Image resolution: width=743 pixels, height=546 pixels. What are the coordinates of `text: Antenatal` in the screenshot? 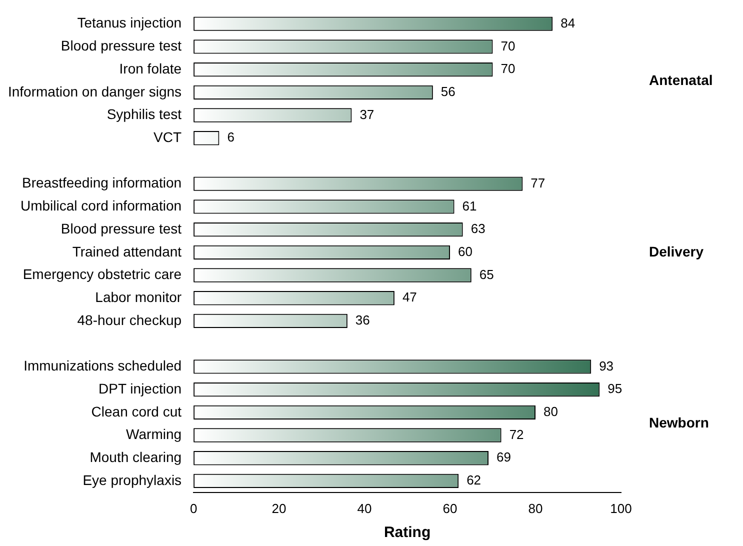 It's located at (681, 80).